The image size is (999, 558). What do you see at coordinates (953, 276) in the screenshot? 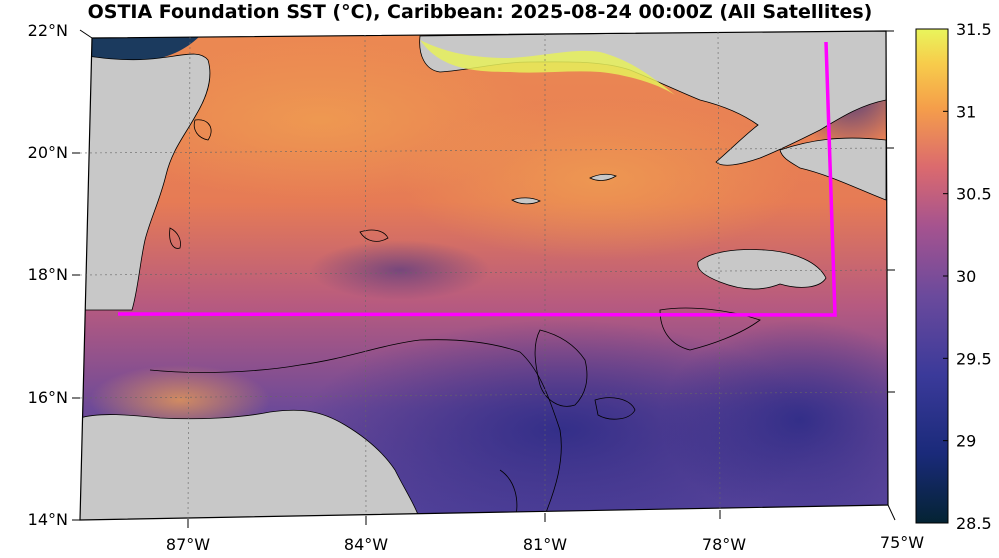
I see `colorbar: 31.5 31 30.5 30 29.5 29 28.5` at bounding box center [953, 276].